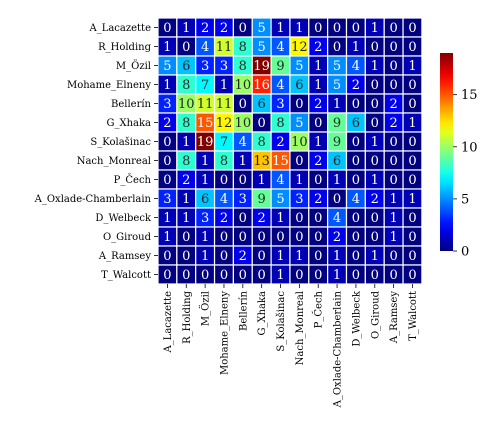 This screenshot has width=497, height=443. What do you see at coordinates (338, 349) in the screenshot?
I see `column-label: A_Oxlade-Chamberlain` at bounding box center [338, 349].